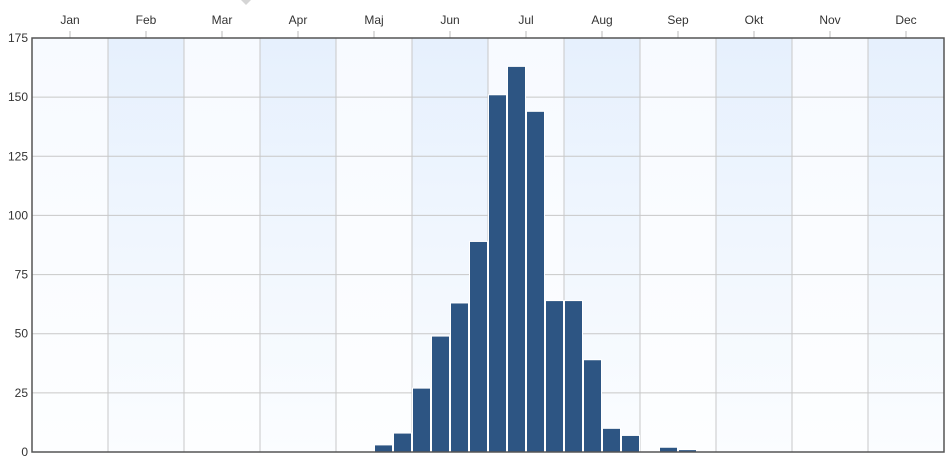  Describe the element at coordinates (222, 20) in the screenshot. I see `month-label: Mar` at that location.